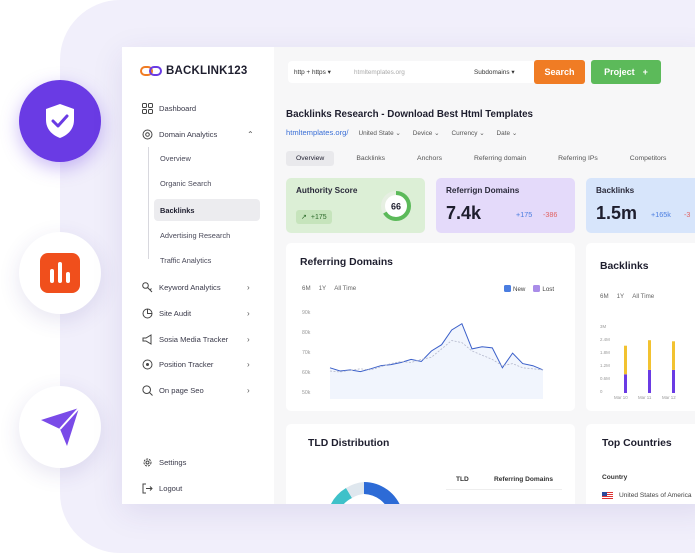 This screenshot has width=695, height=553. I want to click on project-button-label: Project, so click(619, 72).